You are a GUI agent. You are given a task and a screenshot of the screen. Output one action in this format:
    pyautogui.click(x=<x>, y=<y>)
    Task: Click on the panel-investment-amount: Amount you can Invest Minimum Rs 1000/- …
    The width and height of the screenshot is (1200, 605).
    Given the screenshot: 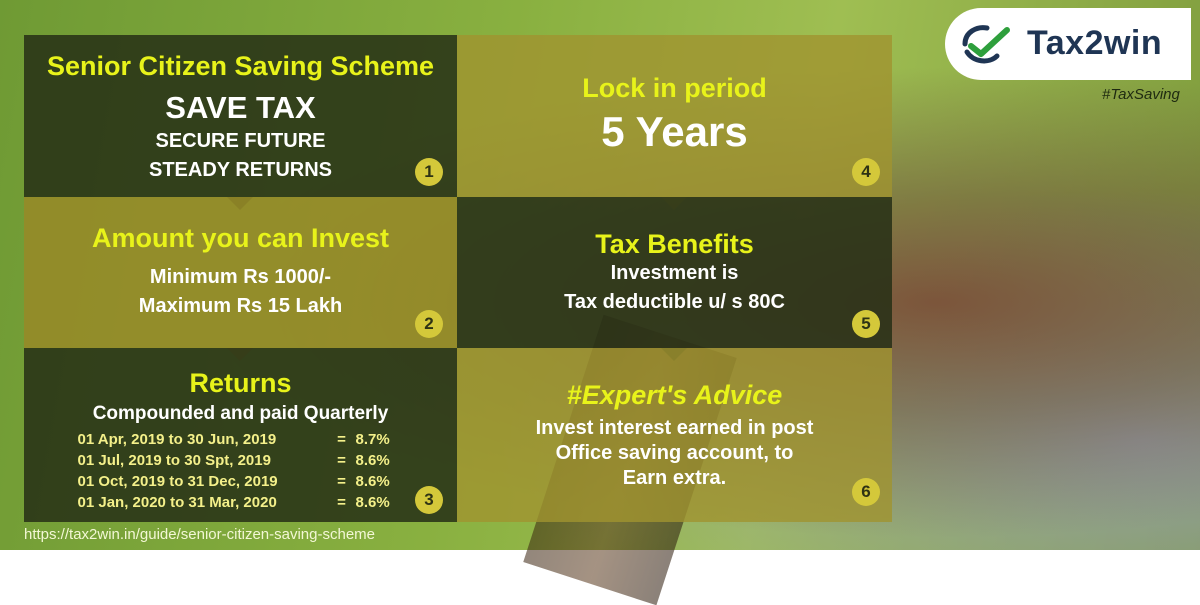 What is the action you would take?
    pyautogui.click(x=240, y=272)
    